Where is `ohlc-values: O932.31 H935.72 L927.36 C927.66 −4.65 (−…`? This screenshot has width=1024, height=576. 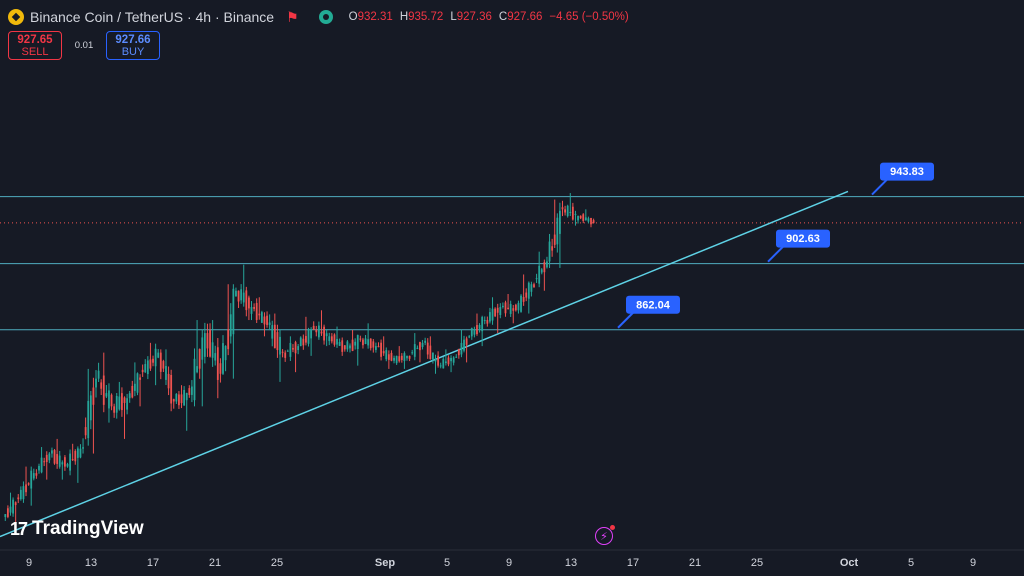
ohlc-values: O932.31 H935.72 L927.36 C927.66 −4.65 (−… is located at coordinates (488, 17).